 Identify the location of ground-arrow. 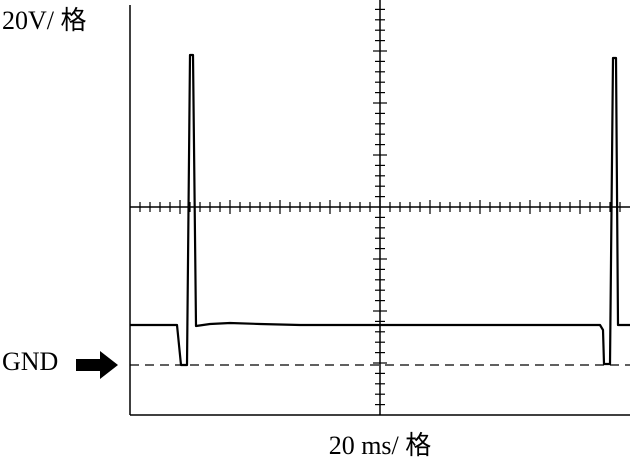
(97, 365).